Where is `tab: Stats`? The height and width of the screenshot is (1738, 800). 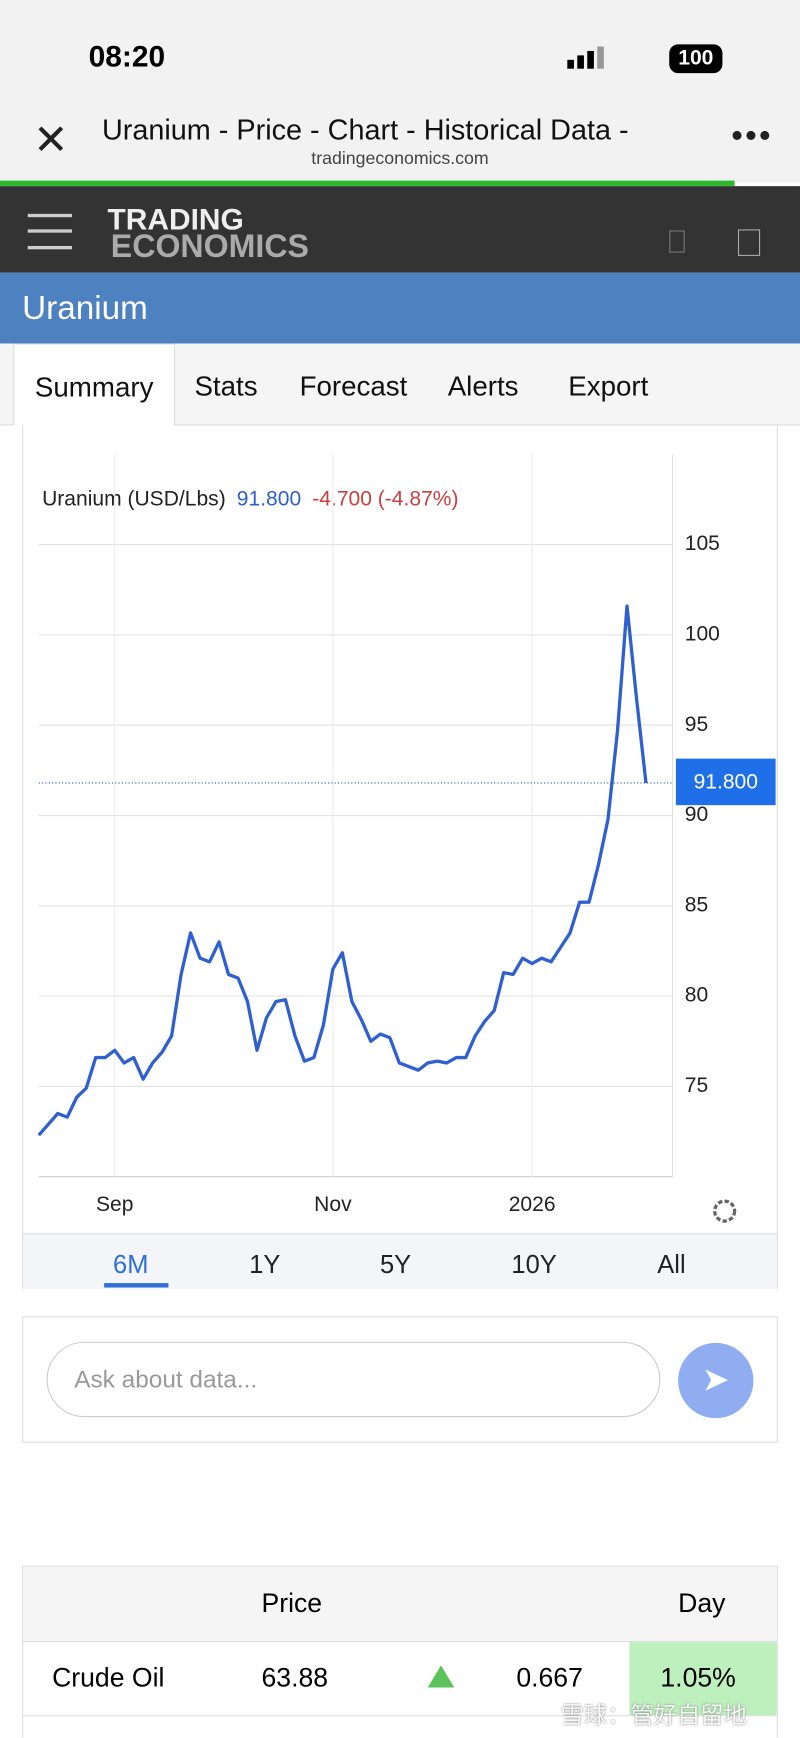
tab: Stats is located at coordinates (226, 387).